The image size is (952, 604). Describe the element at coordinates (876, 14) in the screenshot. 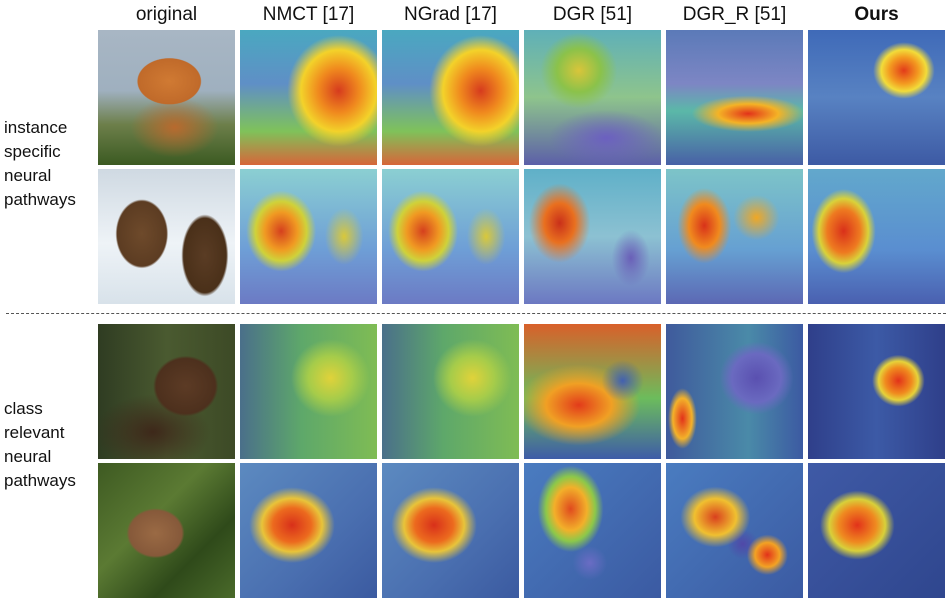

I see `column-header-ours: Ours` at that location.